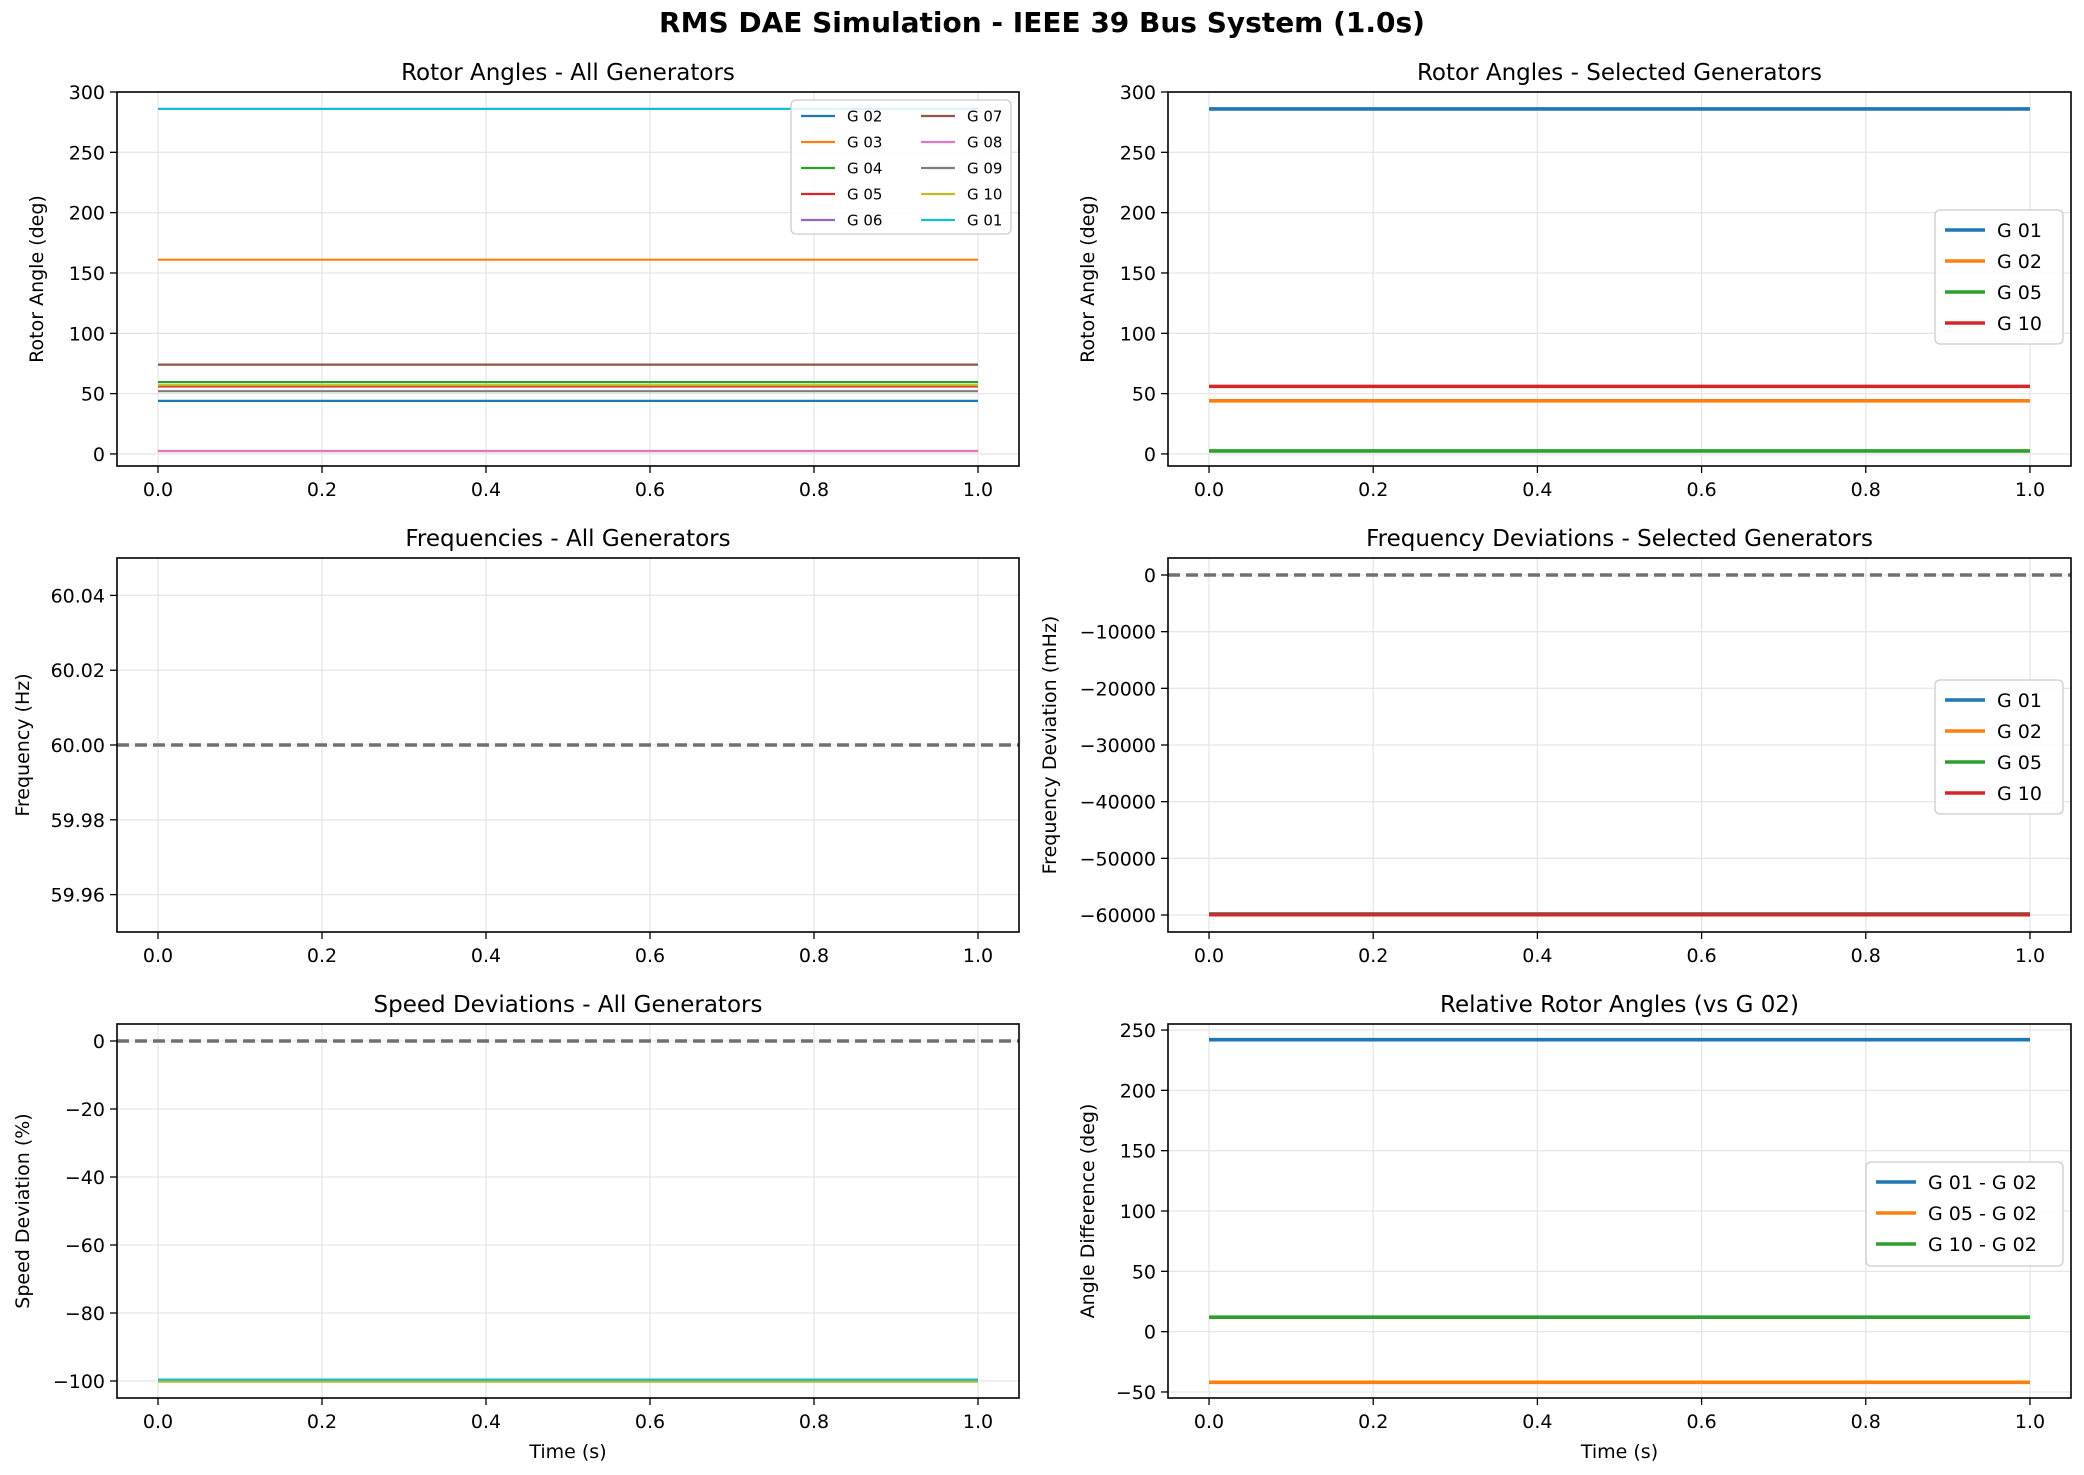 This screenshot has width=2084, height=1475. Describe the element at coordinates (85, 1314) in the screenshot. I see `y-tick-label: −80` at that location.